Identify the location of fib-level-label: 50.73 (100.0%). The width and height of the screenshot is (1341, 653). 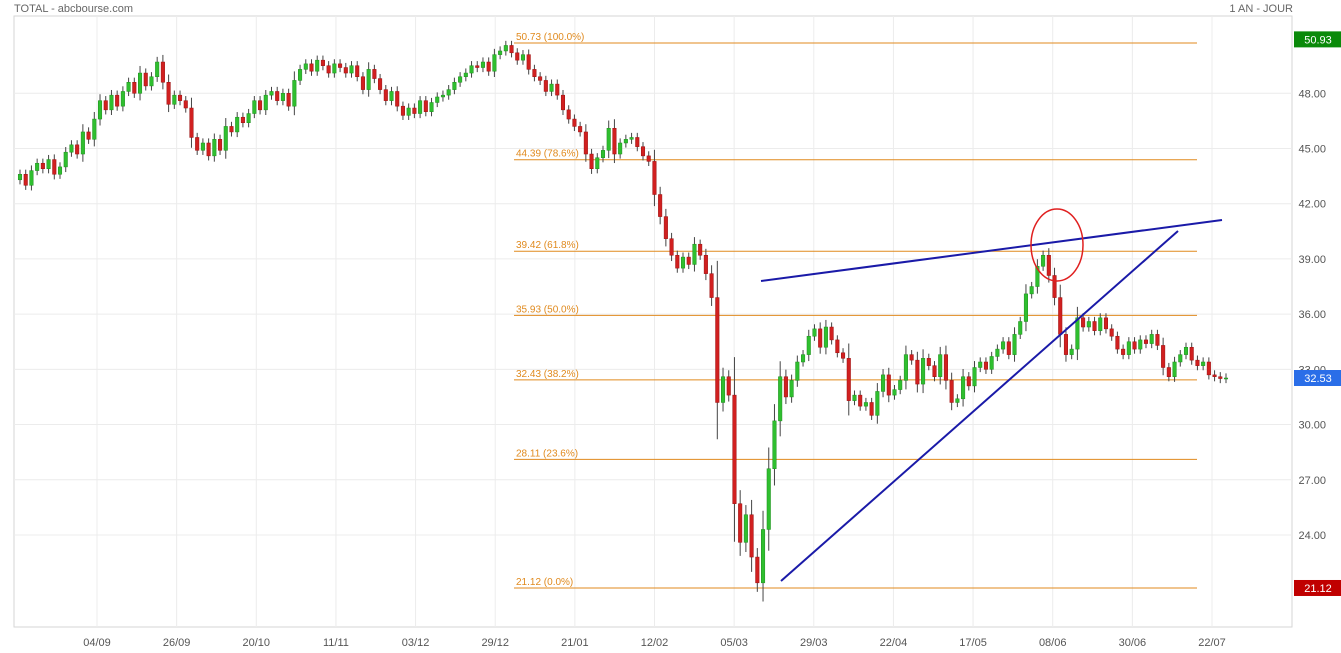
(550, 37).